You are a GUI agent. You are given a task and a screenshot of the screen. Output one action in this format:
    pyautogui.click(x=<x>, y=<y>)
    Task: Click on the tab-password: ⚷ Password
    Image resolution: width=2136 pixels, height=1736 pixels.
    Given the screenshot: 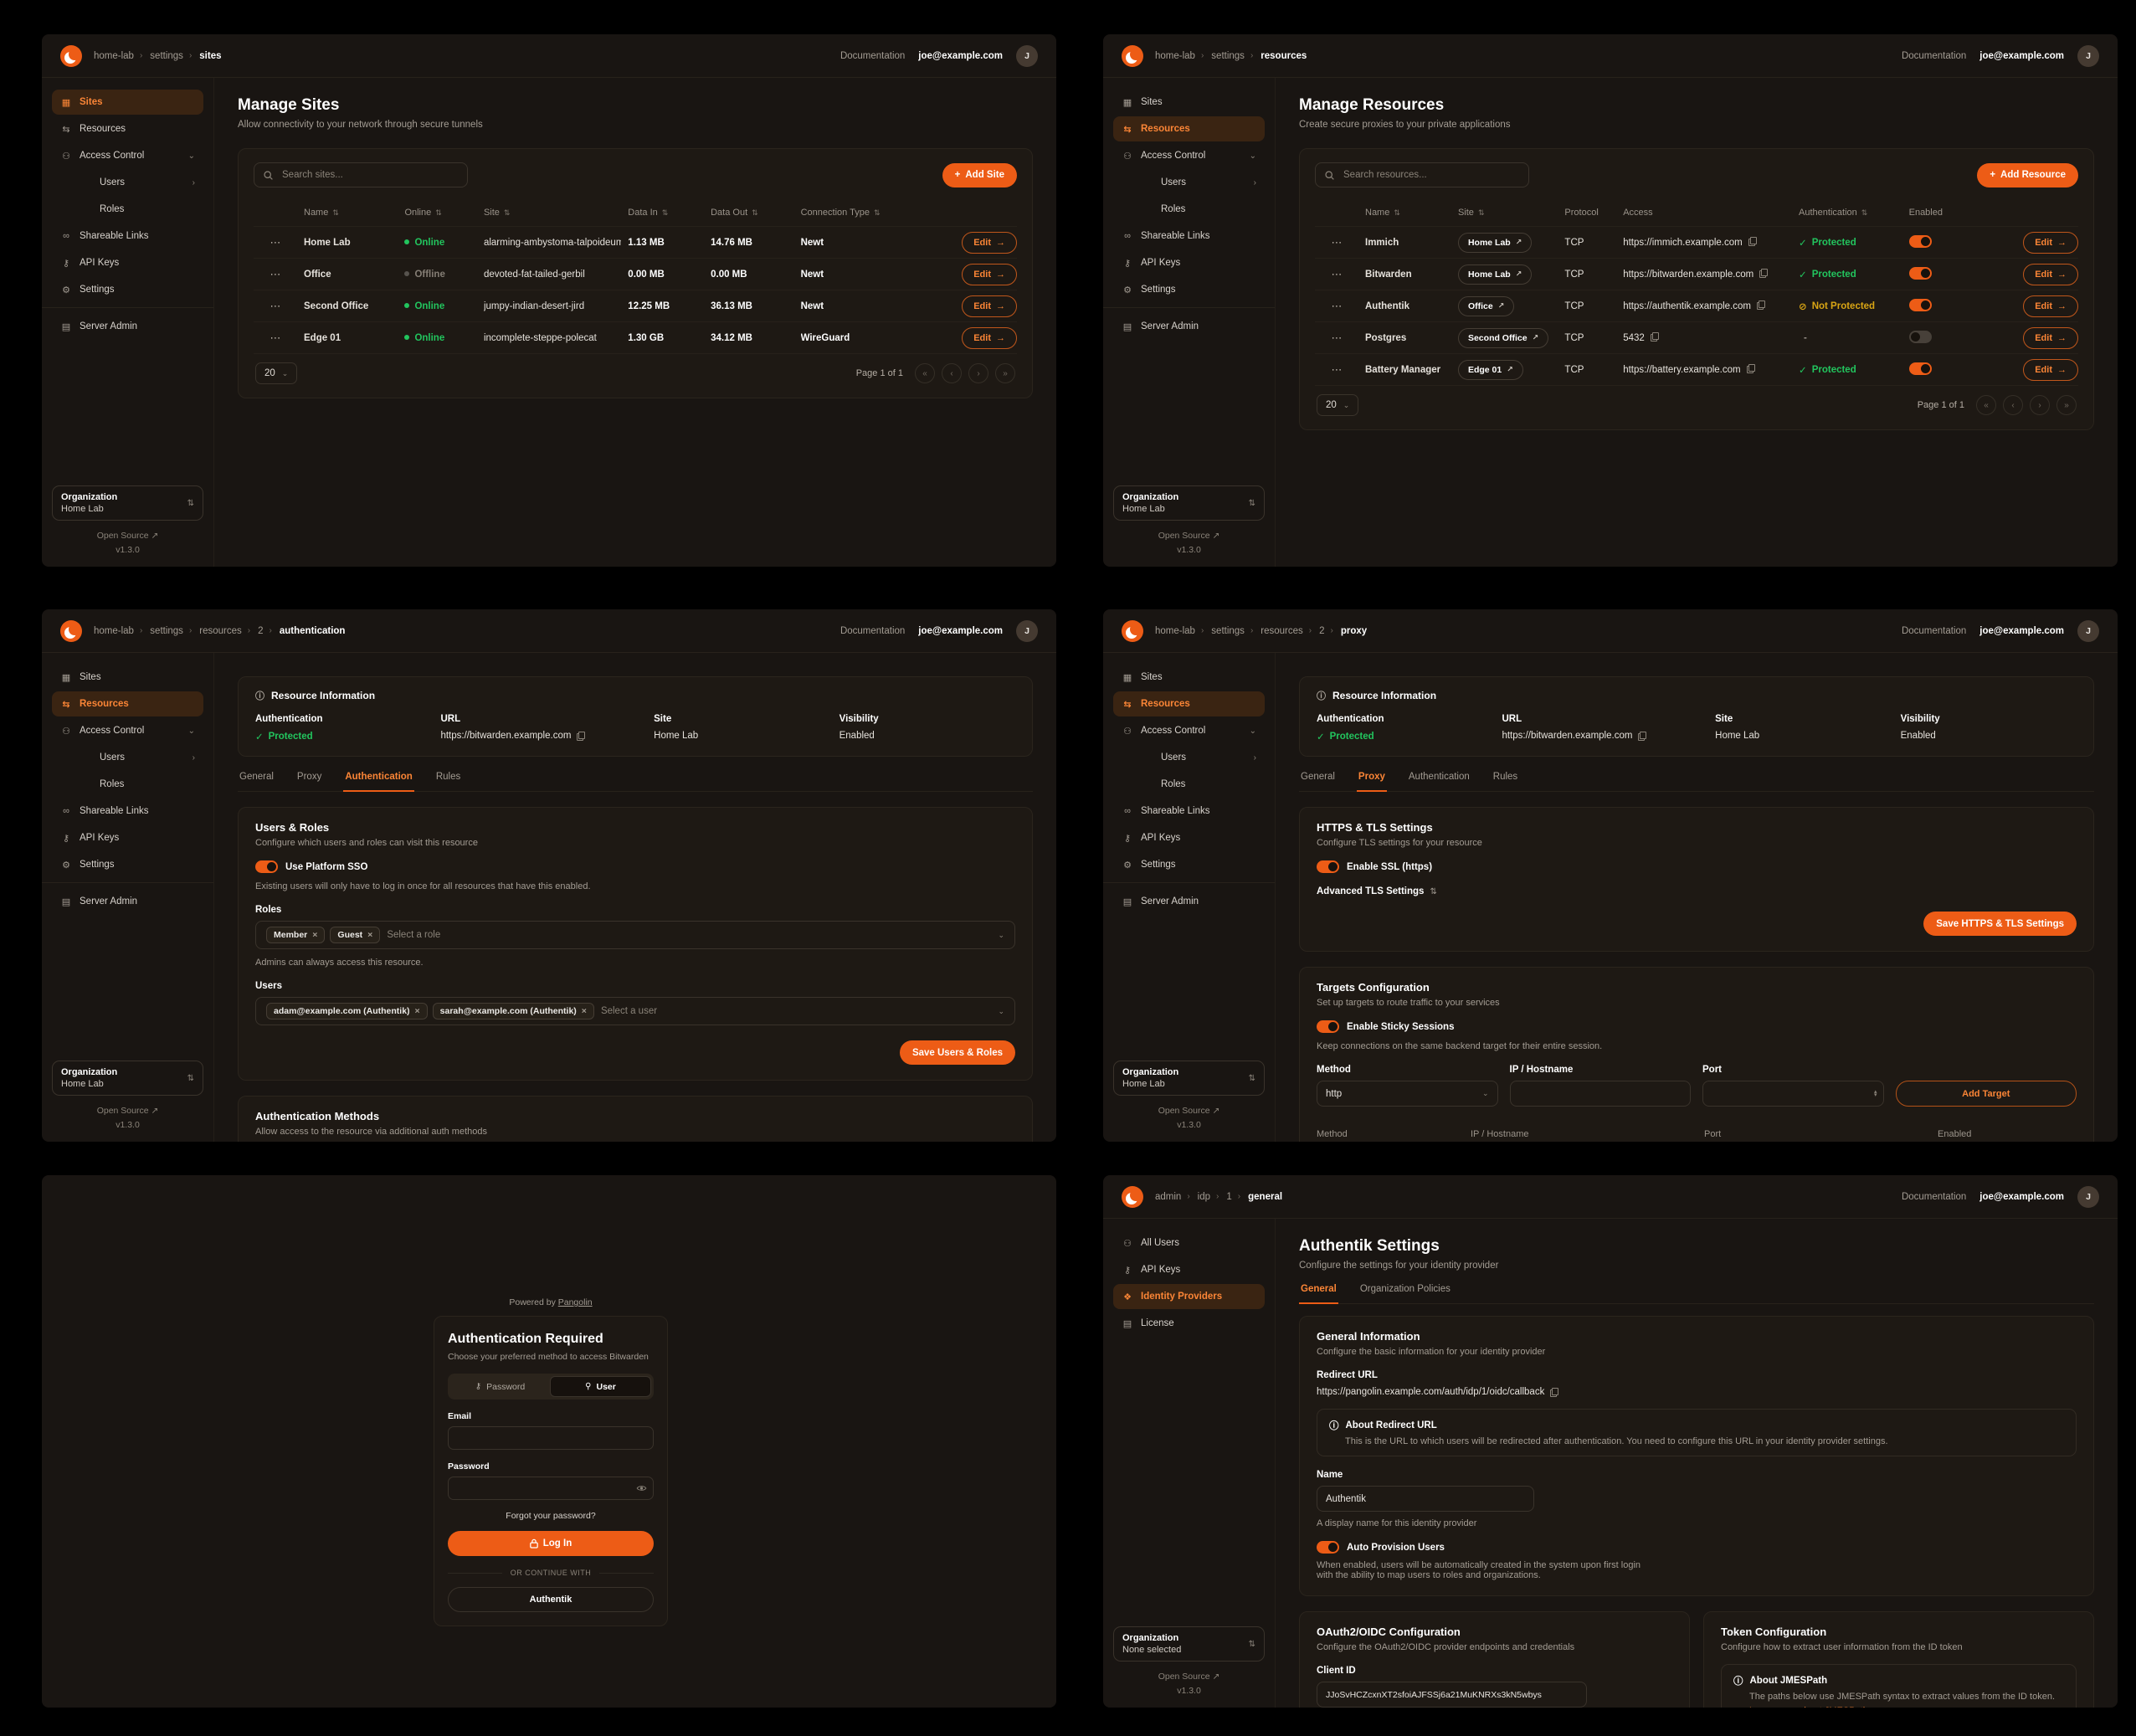 What is the action you would take?
    pyautogui.click(x=501, y=1386)
    